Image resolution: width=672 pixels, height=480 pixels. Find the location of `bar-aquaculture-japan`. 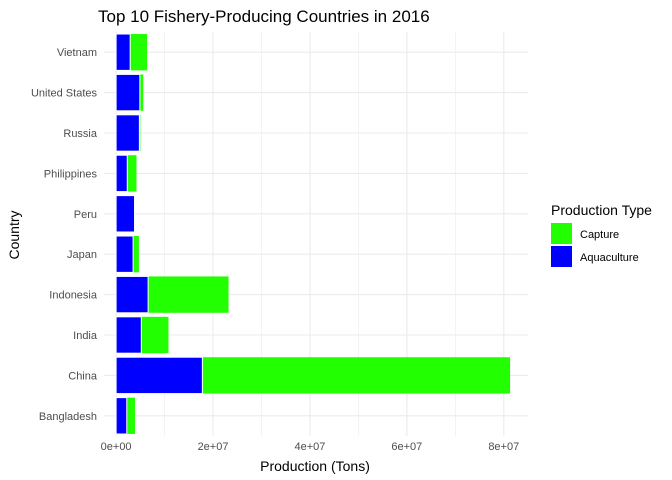

bar-aquaculture-japan is located at coordinates (124, 254).